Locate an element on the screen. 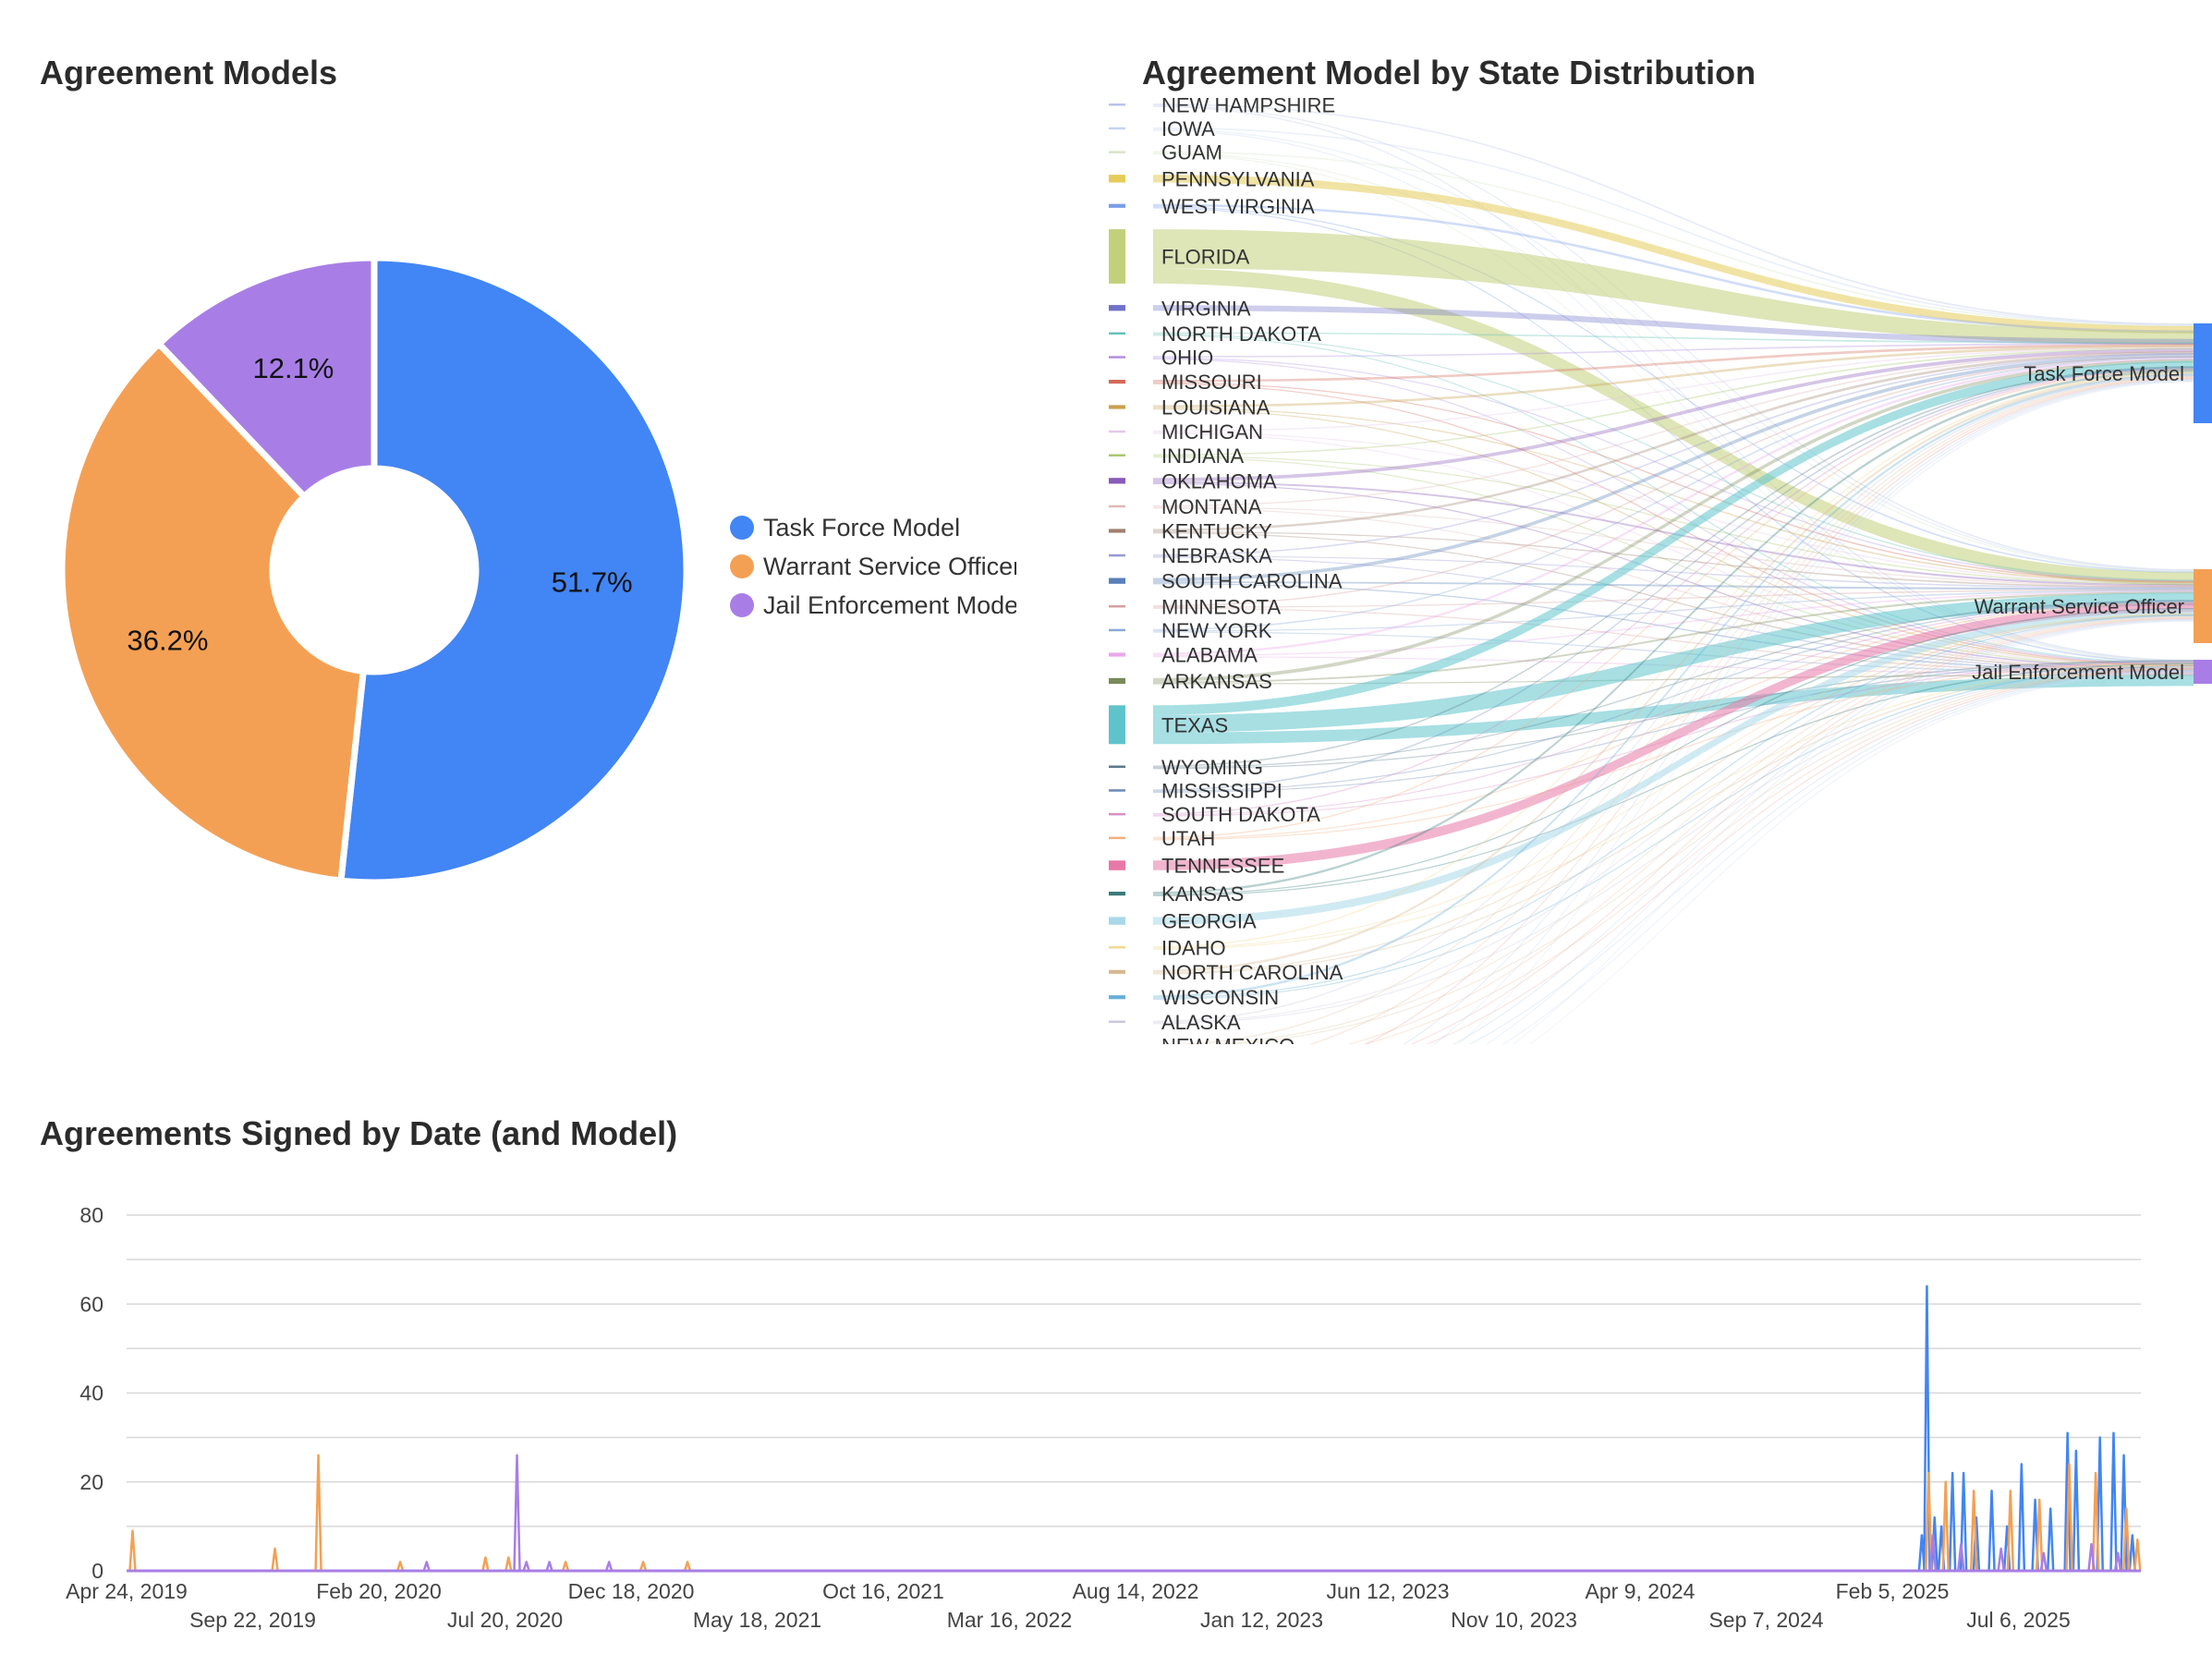 The height and width of the screenshot is (1654, 2212). state-label: VIRGINIA is located at coordinates (1206, 308).